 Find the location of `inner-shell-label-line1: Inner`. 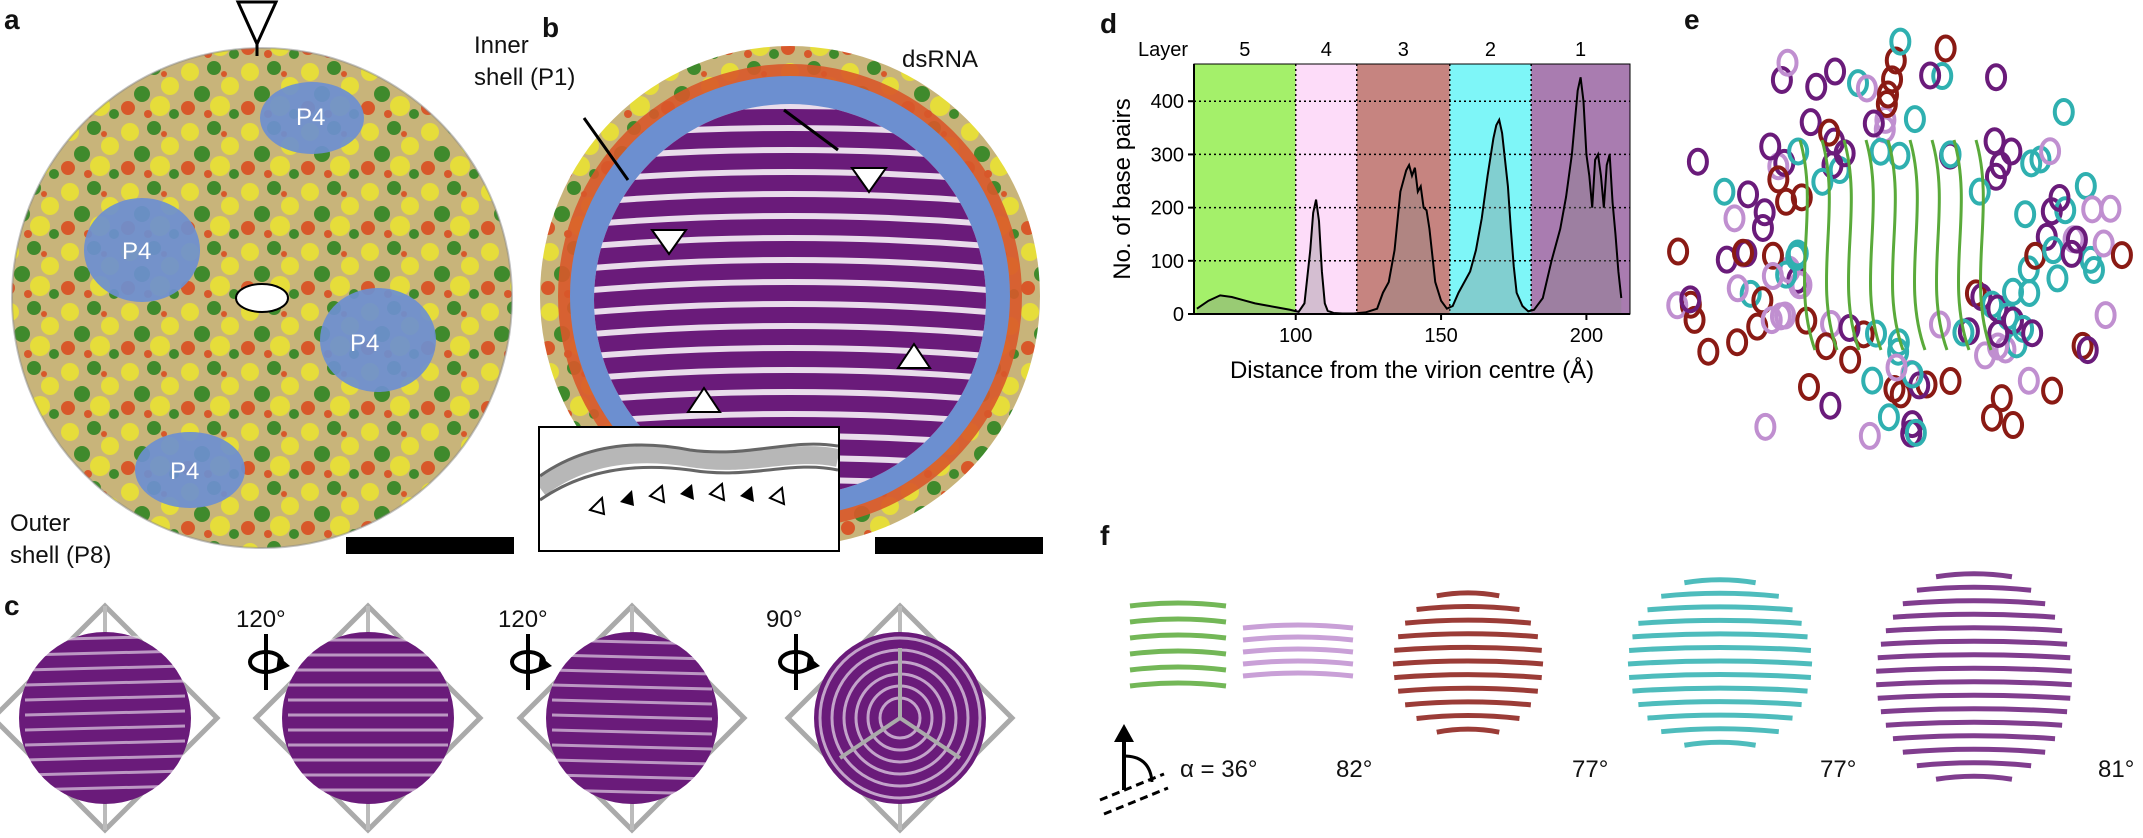

inner-shell-label-line1: Inner is located at coordinates (501, 45).